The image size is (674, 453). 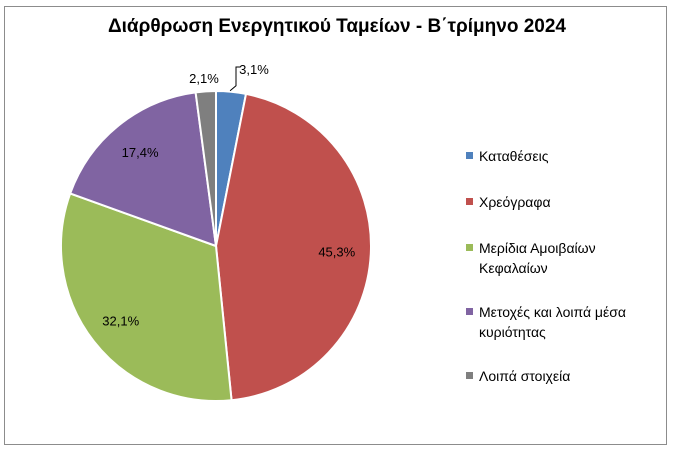 I want to click on pie-slice-other-items, so click(x=205, y=168).